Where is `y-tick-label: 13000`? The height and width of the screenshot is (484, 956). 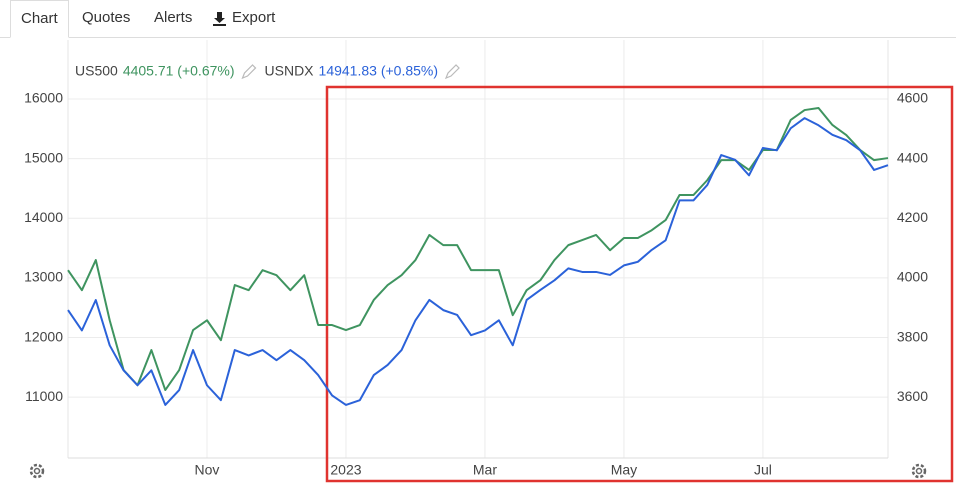 y-tick-label: 13000 is located at coordinates (43, 277).